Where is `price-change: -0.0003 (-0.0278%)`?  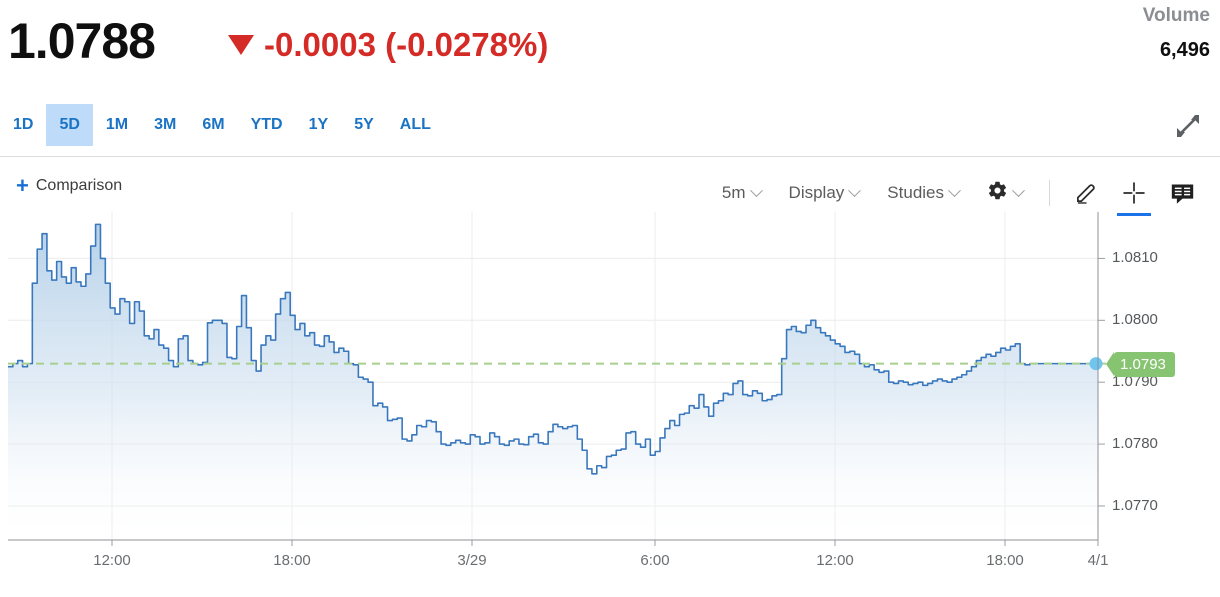 price-change: -0.0003 (-0.0278%) is located at coordinates (406, 44).